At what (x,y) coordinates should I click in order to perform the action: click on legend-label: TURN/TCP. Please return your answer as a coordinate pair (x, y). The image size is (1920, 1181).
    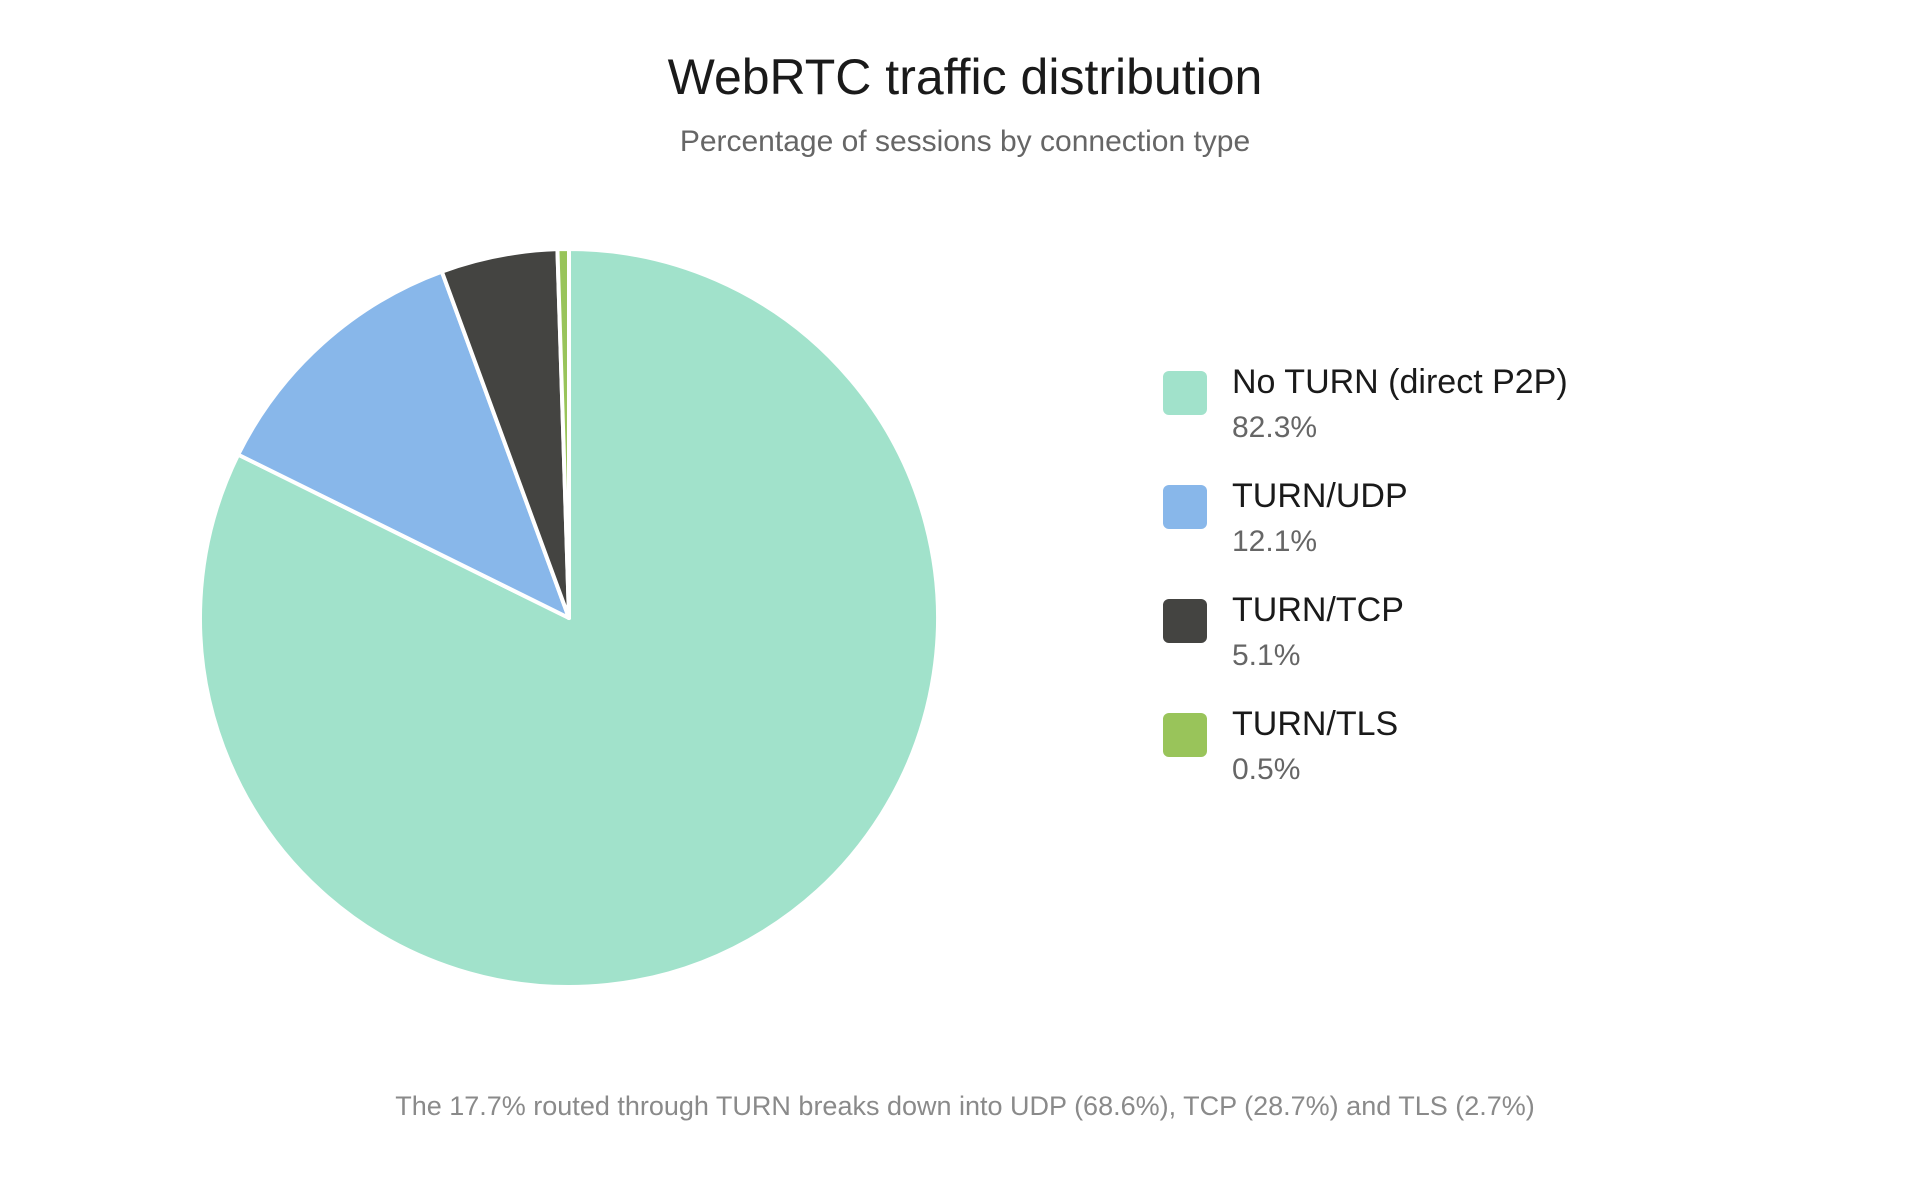
    Looking at the image, I should click on (1318, 610).